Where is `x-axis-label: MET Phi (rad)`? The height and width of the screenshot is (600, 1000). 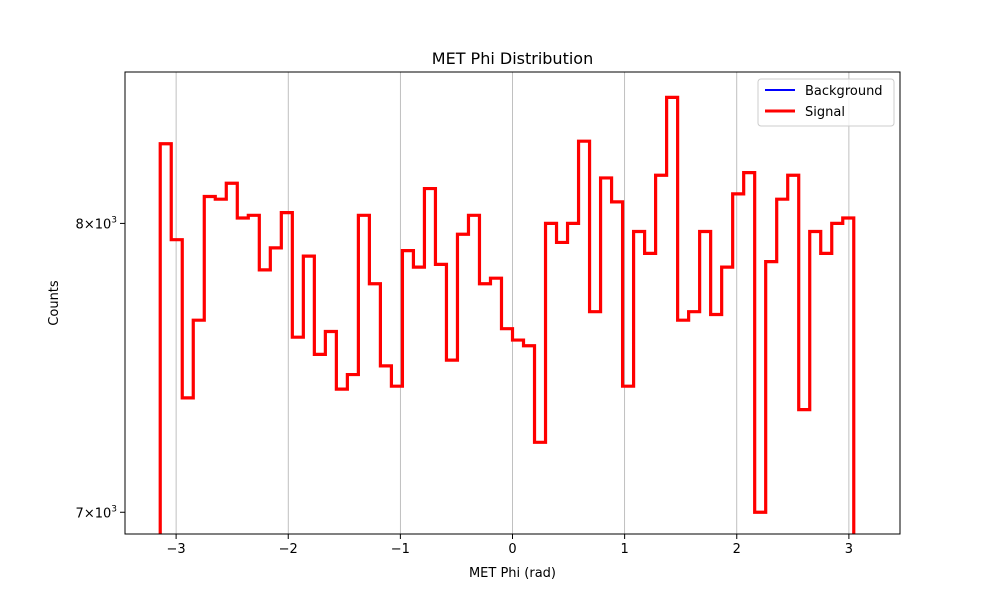 x-axis-label: MET Phi (rad) is located at coordinates (512, 573).